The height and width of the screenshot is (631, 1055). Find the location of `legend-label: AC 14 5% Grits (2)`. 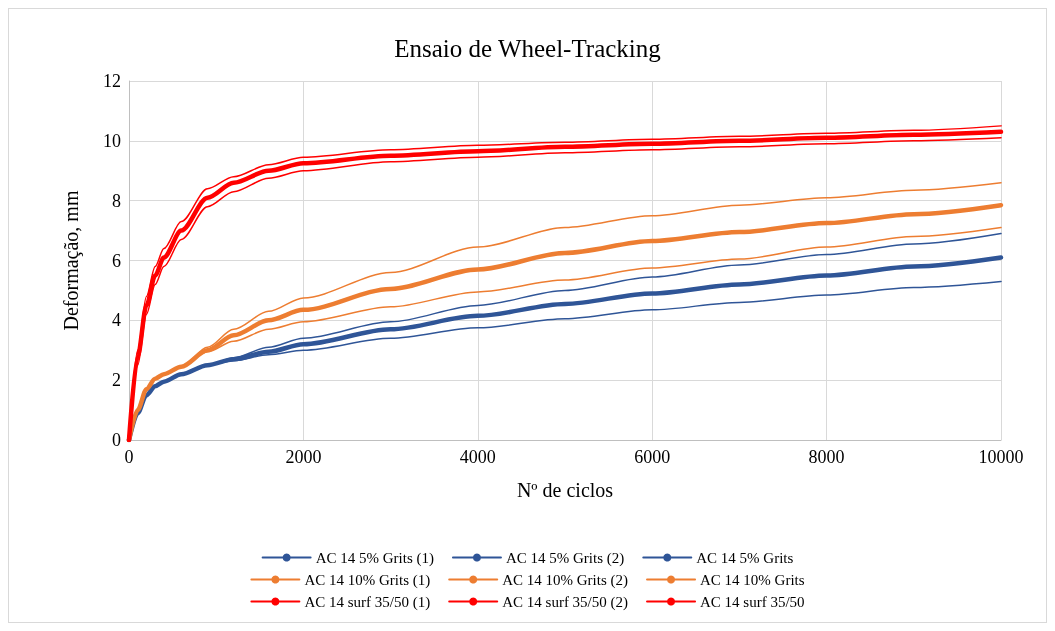

legend-label: AC 14 5% Grits (2) is located at coordinates (565, 558).